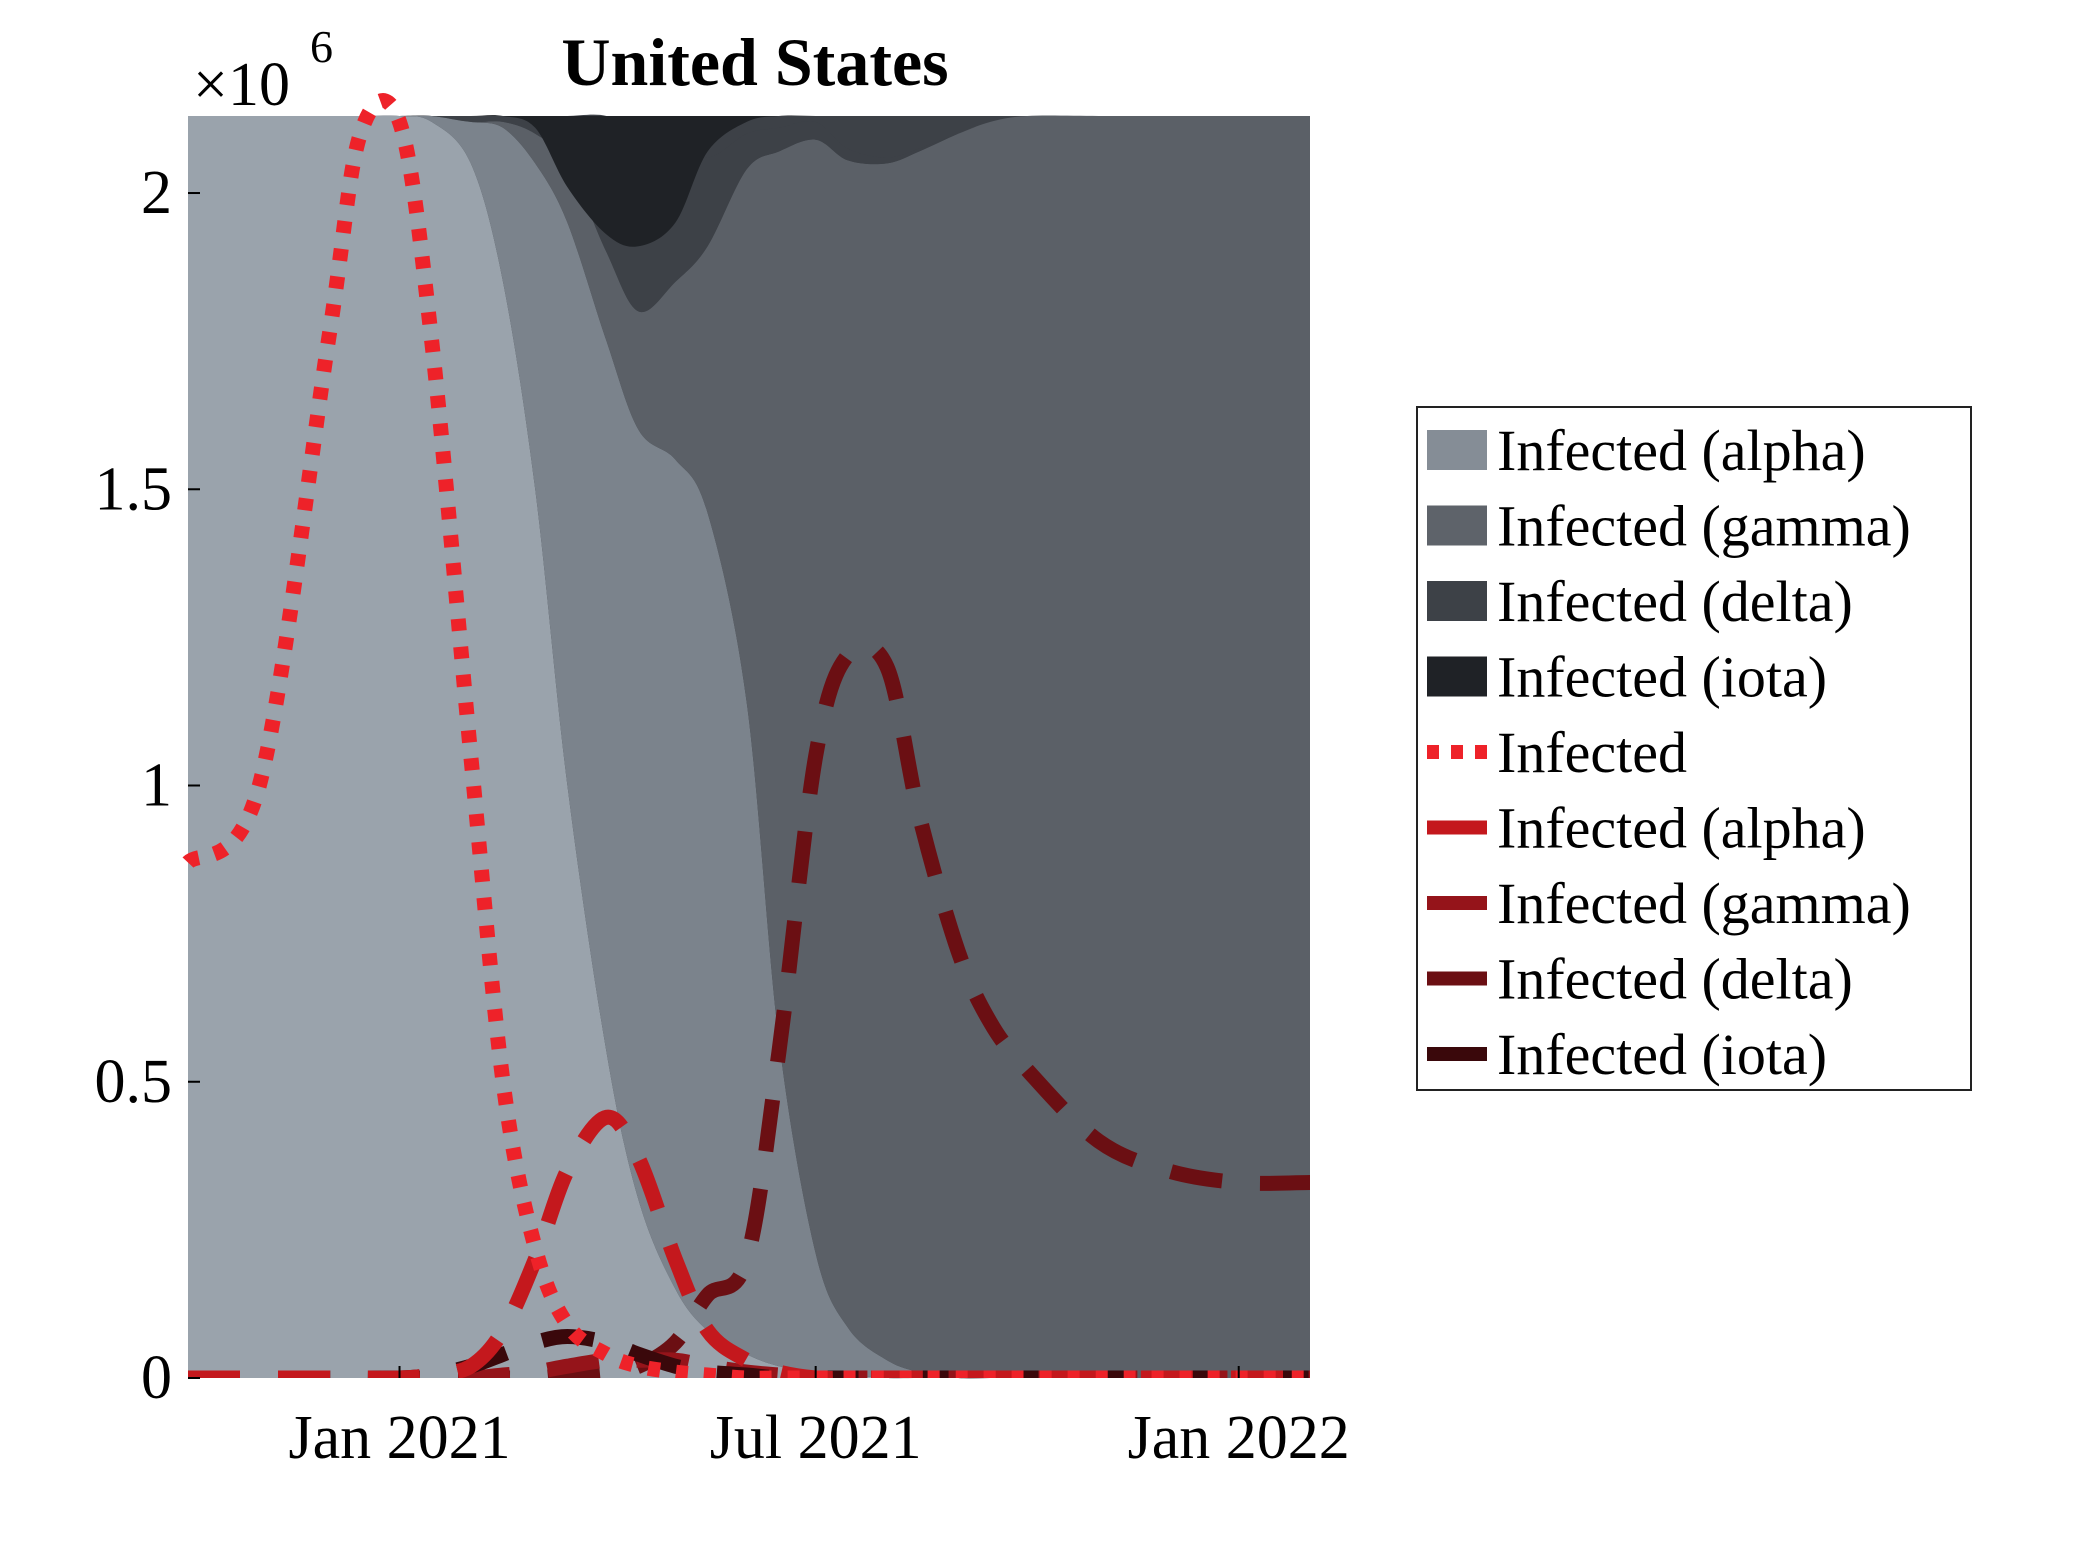 This screenshot has height=1547, width=2083. What do you see at coordinates (1681, 450) in the screenshot?
I see `legend-label-0: Infected (alpha)` at bounding box center [1681, 450].